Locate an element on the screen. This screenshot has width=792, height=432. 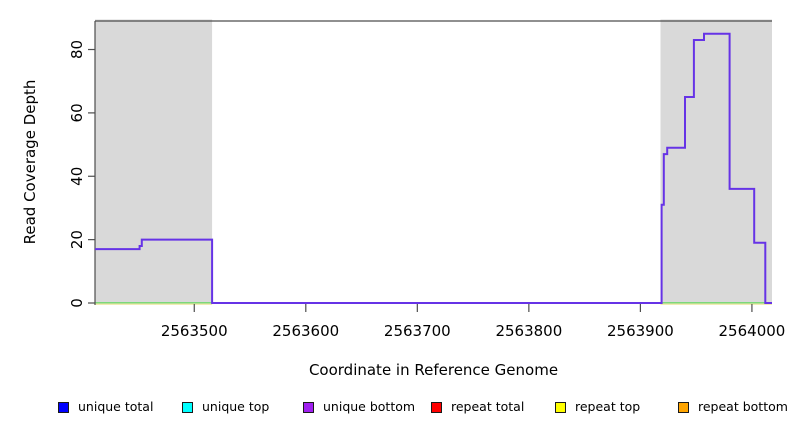
y-tick-label: 40 is located at coordinates (77, 176).